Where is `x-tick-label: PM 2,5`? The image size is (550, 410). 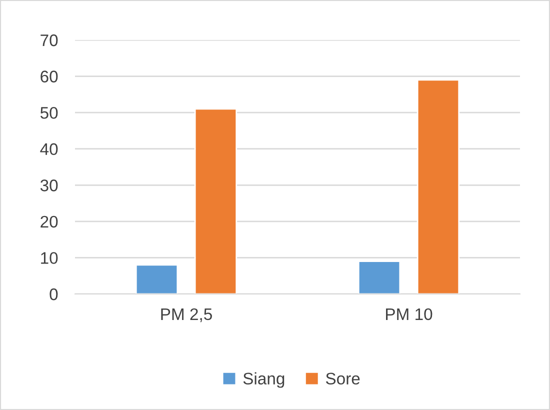 x-tick-label: PM 2,5 is located at coordinates (186, 315).